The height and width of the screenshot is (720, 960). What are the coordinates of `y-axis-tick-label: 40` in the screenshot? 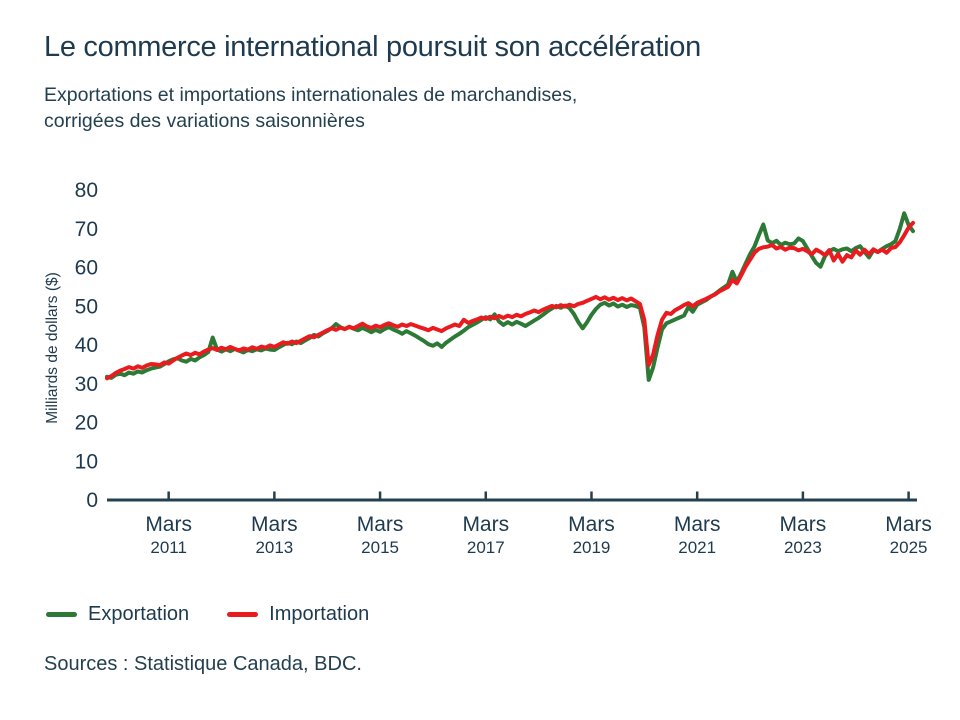 It's located at (86, 345).